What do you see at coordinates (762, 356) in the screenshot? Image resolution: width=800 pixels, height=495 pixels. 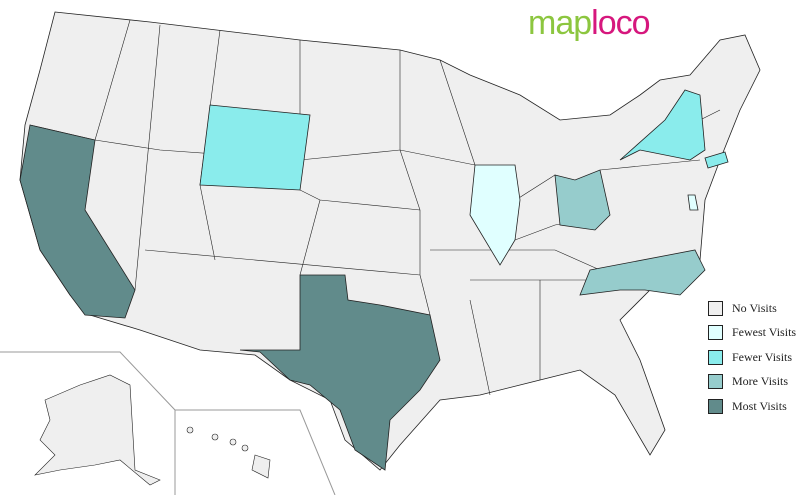 I see `legend-label: Fewer Visits` at bounding box center [762, 356].